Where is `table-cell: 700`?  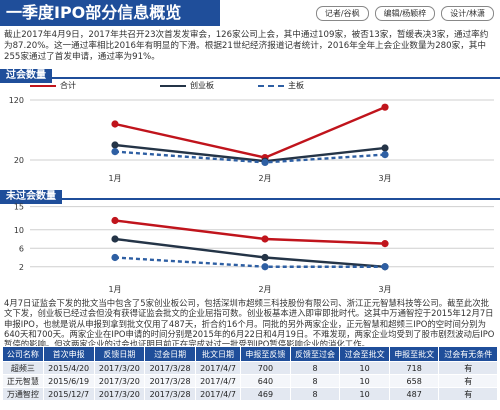
table-cell: 700 is located at coordinates (265, 368).